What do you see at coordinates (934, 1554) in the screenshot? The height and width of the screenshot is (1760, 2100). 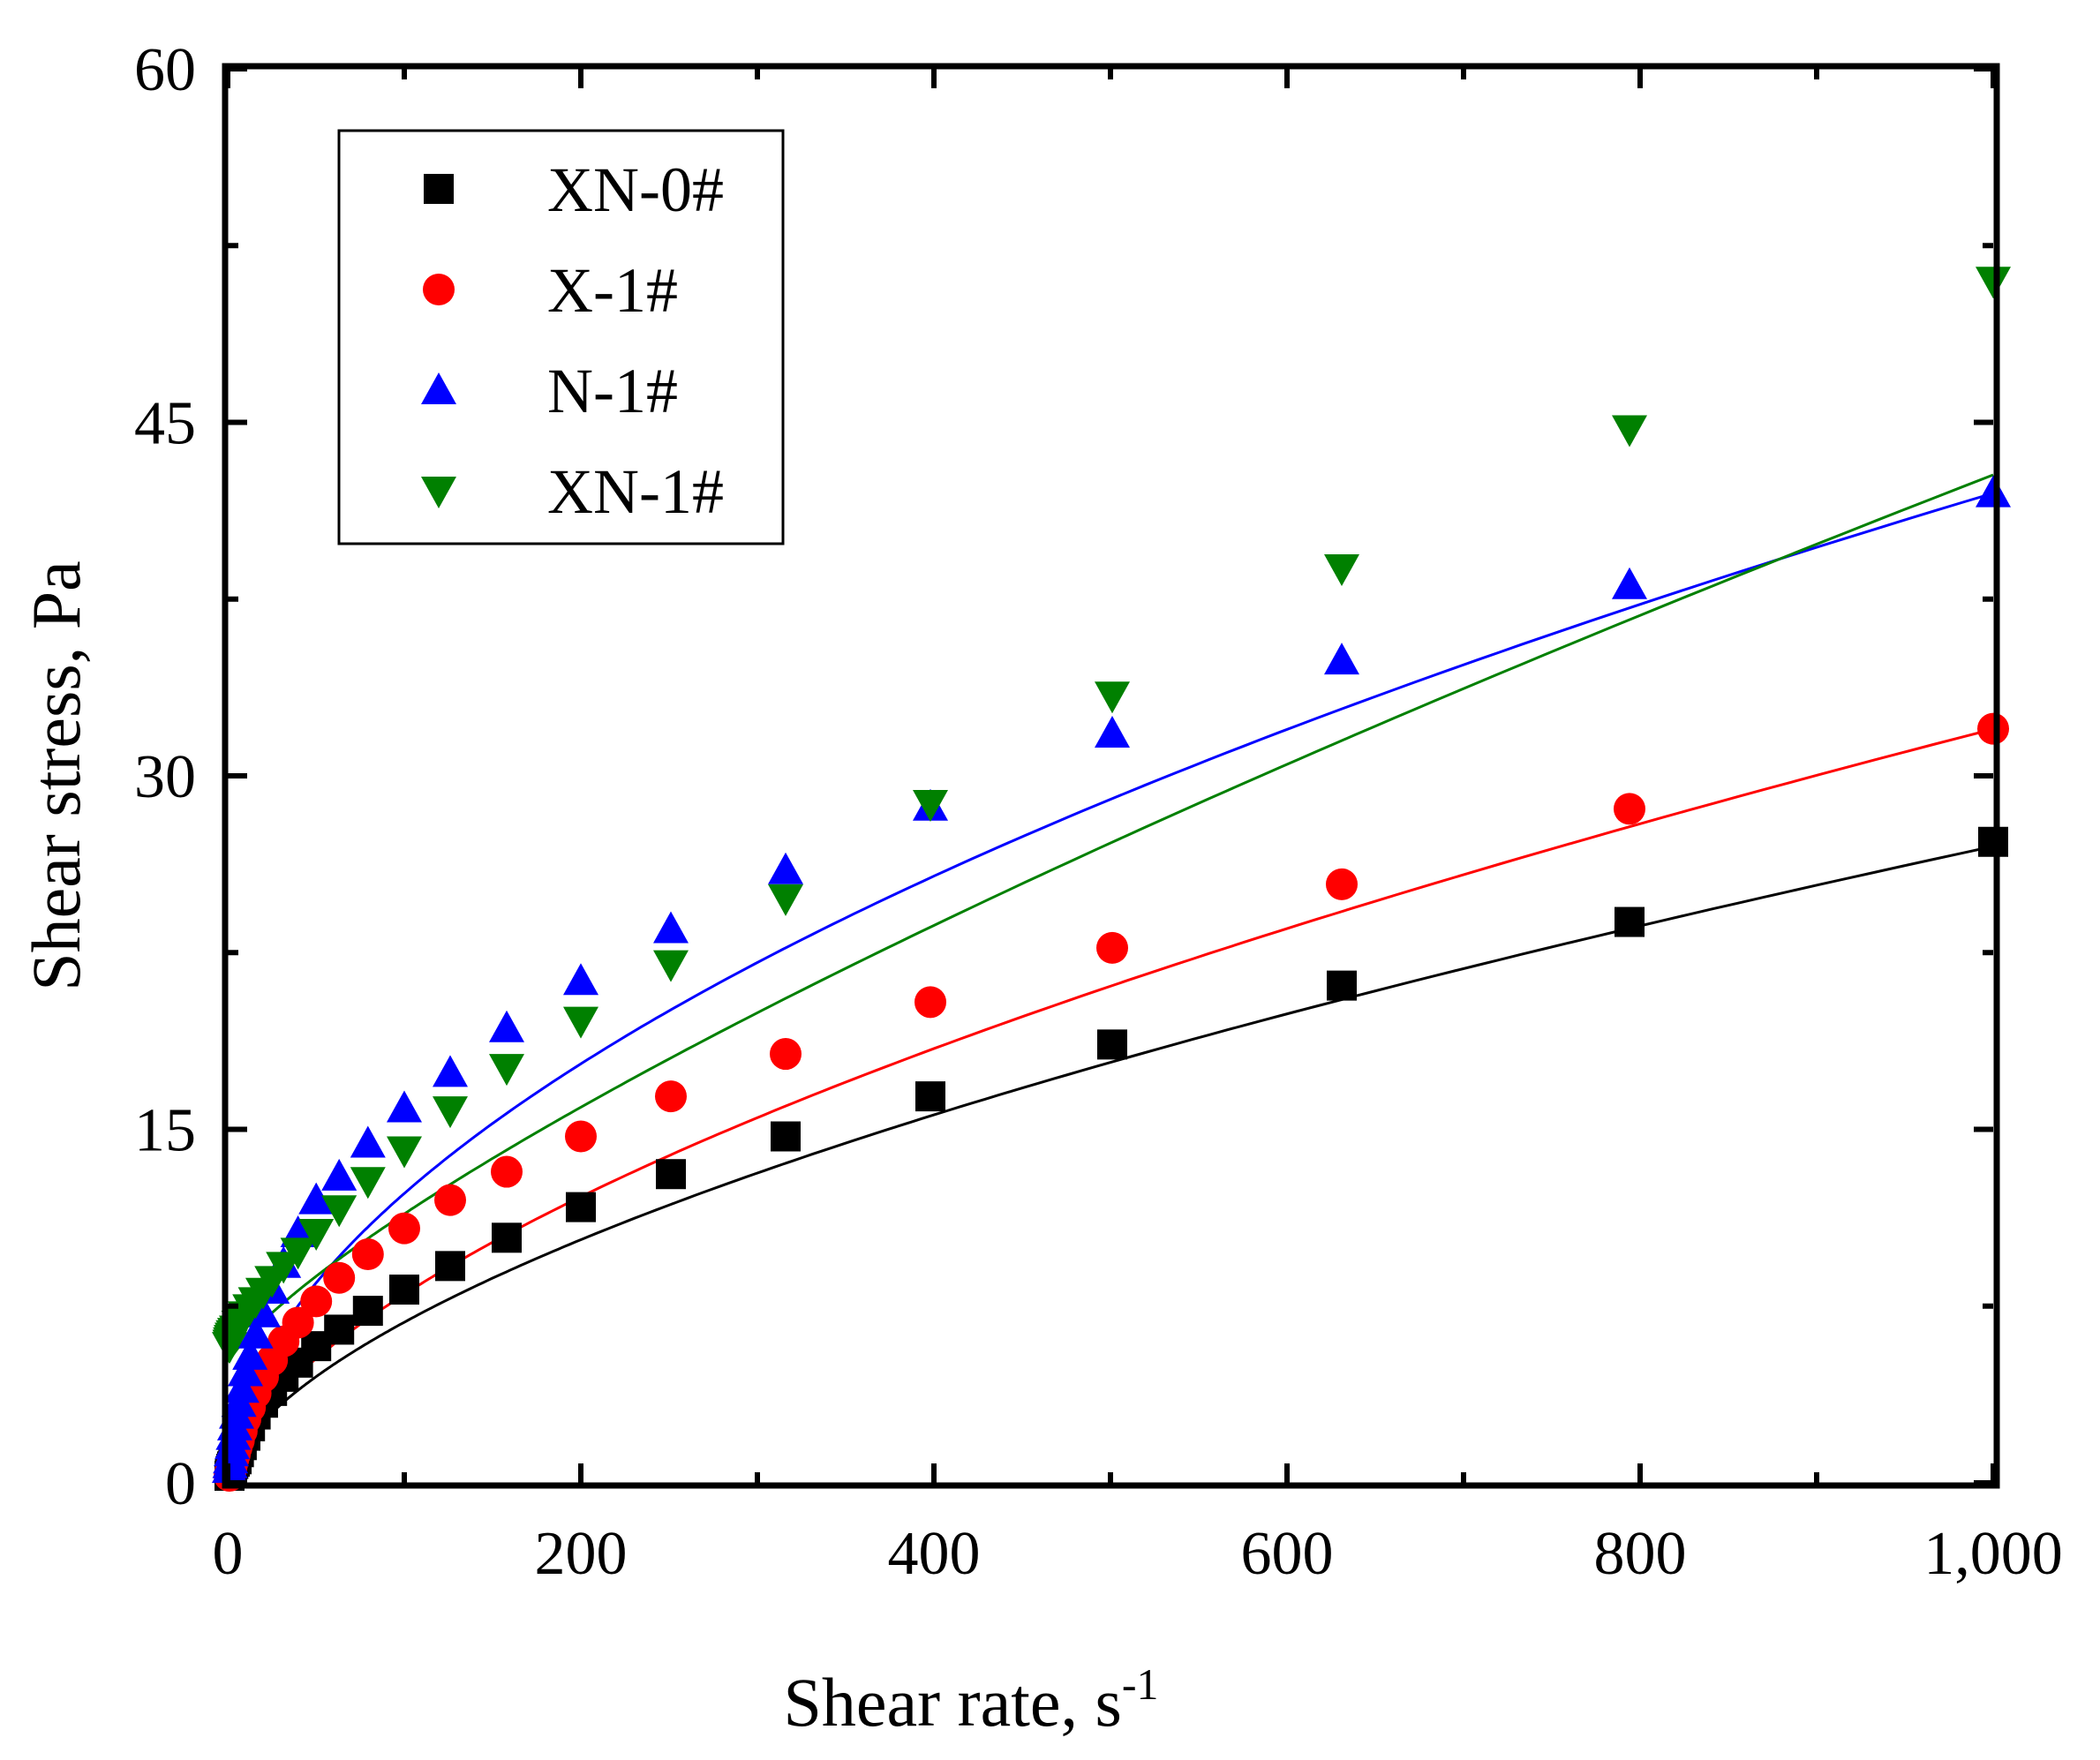 I see `x-tick-label: 400` at bounding box center [934, 1554].